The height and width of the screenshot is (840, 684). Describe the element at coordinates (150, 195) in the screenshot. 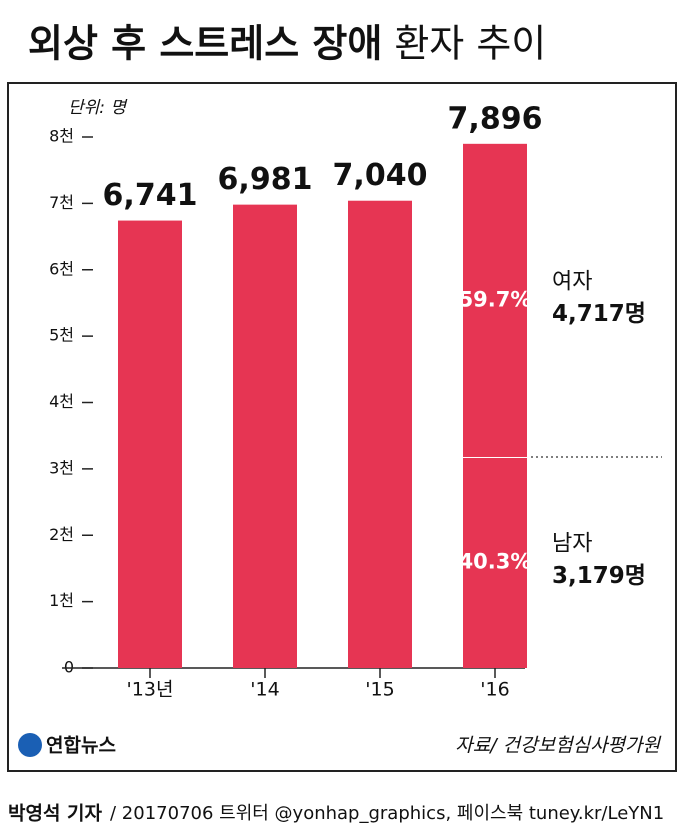

I see `value-label: 6,741` at that location.